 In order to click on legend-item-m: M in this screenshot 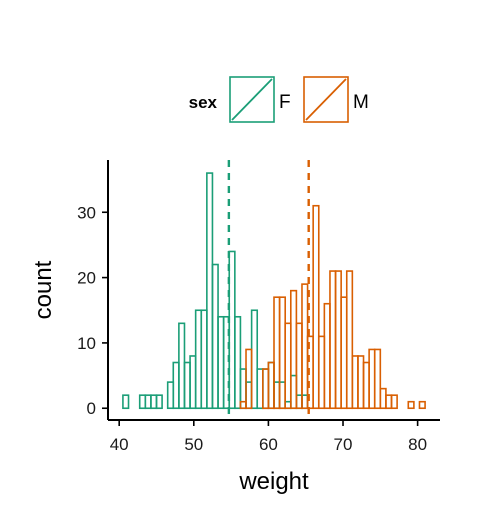, I will do `click(336, 99)`.